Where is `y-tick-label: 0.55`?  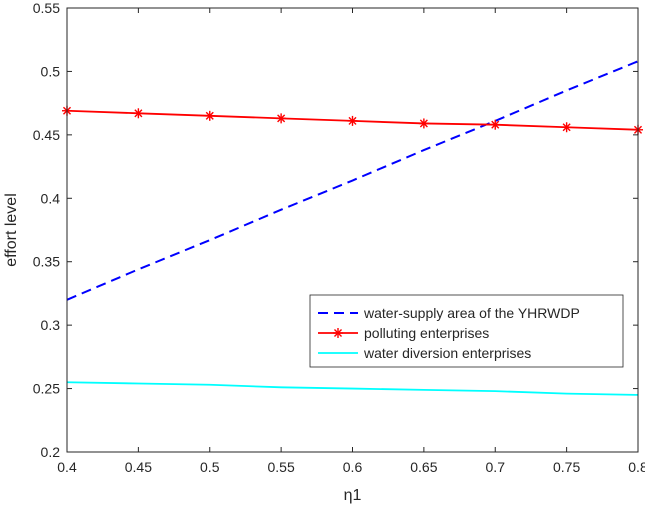 y-tick-label: 0.55 is located at coordinates (46, 8).